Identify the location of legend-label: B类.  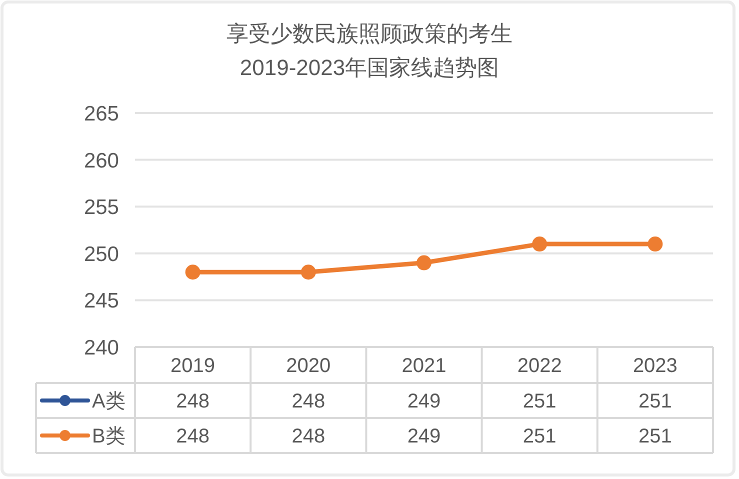
(109, 437).